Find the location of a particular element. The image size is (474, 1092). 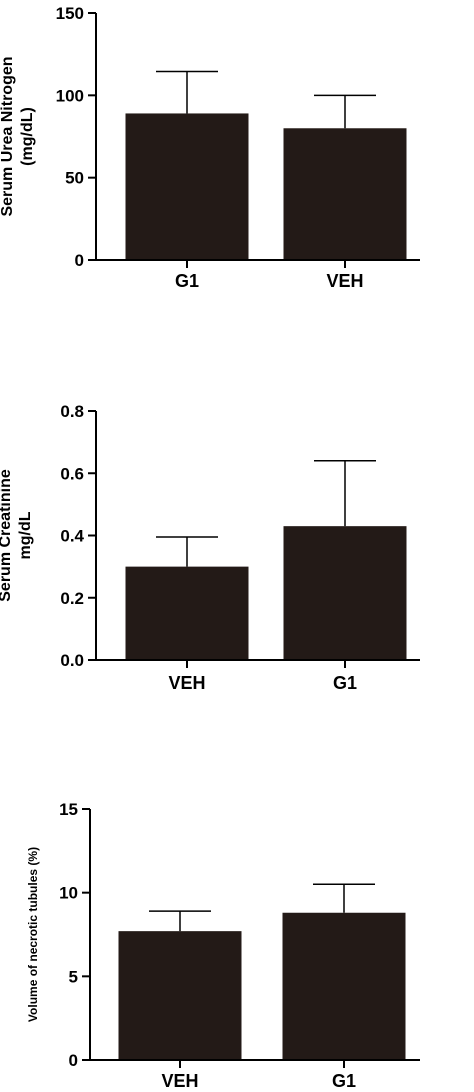

y-axis-title: mg/dL is located at coordinates (25, 535).